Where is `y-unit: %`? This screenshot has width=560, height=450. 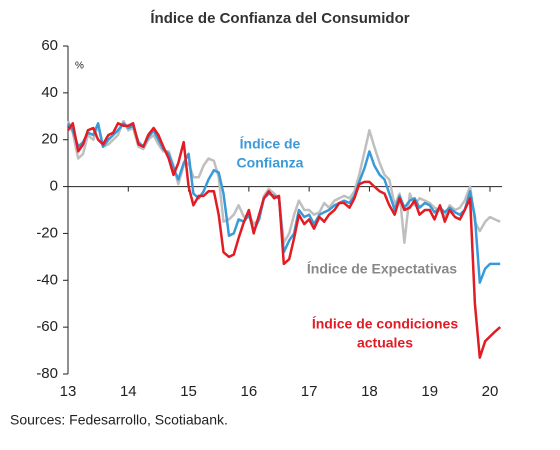
y-unit: % is located at coordinates (79, 66).